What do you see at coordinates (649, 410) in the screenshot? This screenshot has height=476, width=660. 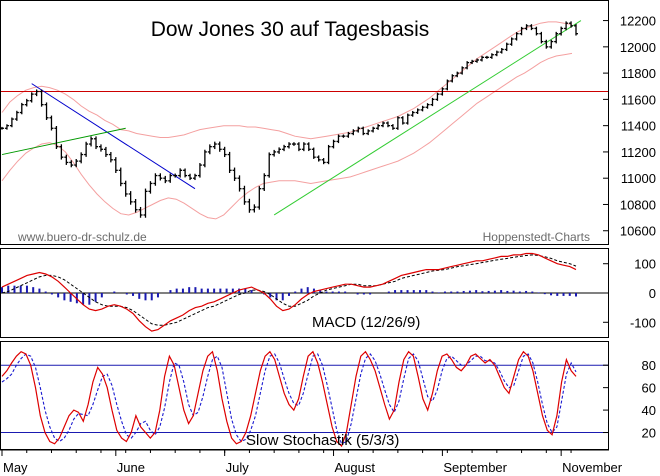 I see `stochastic-tick-label: 40` at bounding box center [649, 410].